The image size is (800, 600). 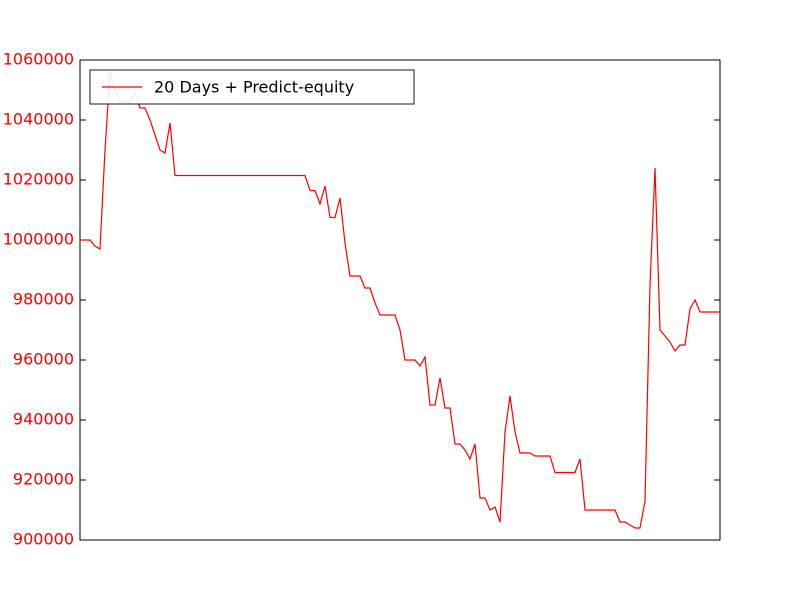 I want to click on y-tick-label: 1020000, so click(x=38, y=179).